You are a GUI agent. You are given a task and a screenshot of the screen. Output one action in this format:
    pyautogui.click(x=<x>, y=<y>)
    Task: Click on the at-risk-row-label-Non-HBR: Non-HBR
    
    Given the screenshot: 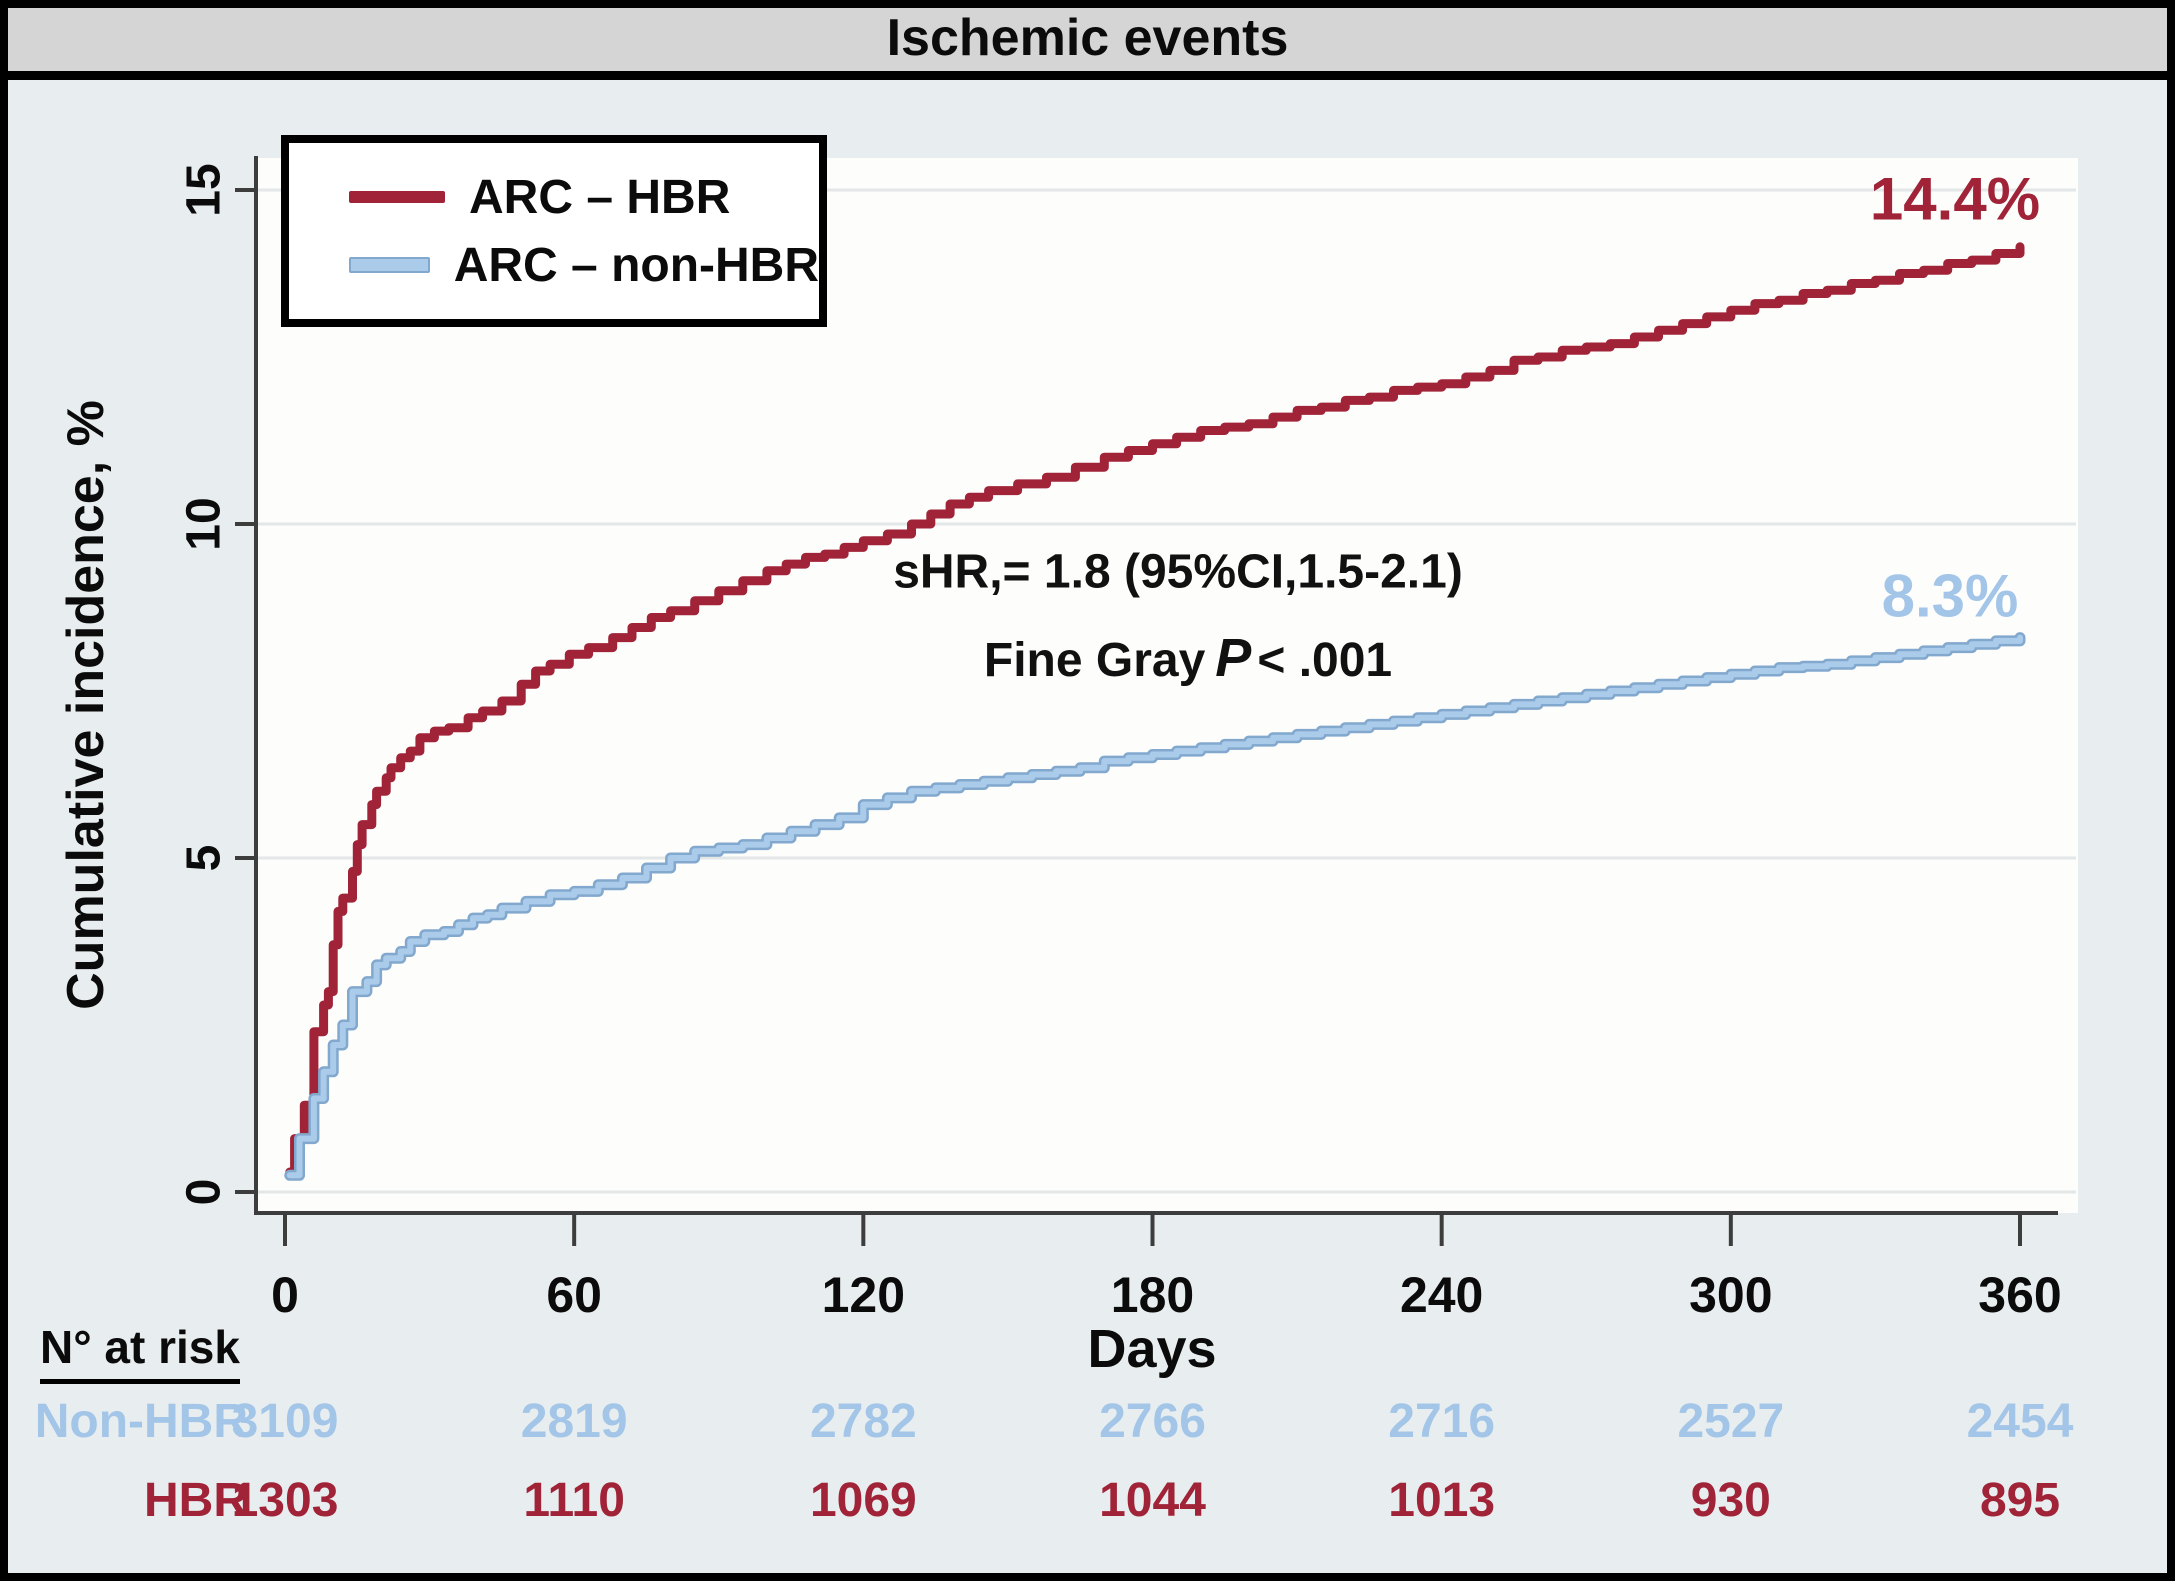 What is the action you would take?
    pyautogui.click(x=141, y=1421)
    